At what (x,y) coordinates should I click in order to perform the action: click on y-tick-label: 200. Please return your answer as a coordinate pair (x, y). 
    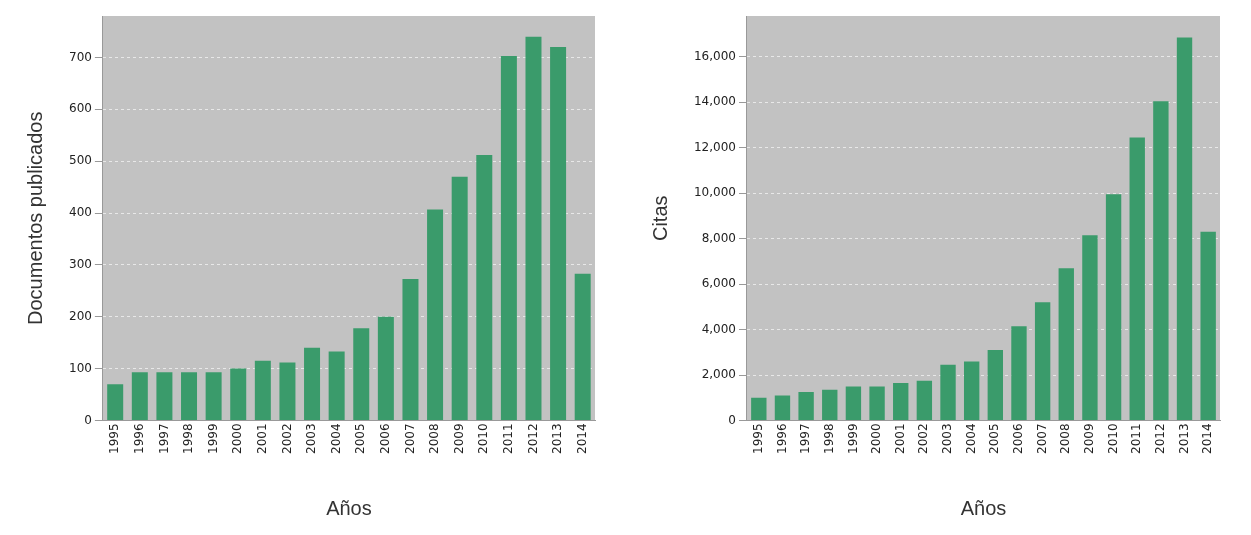
    Looking at the image, I should click on (80, 315).